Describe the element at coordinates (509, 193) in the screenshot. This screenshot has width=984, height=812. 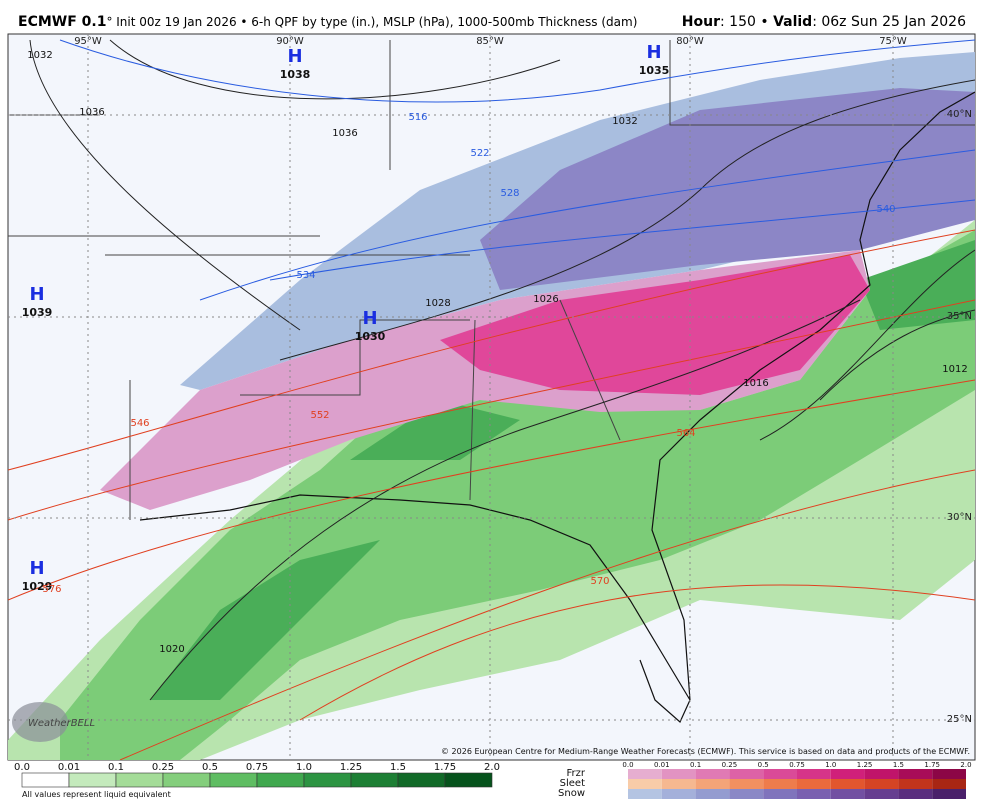
I see `thickness-label: 528` at that location.